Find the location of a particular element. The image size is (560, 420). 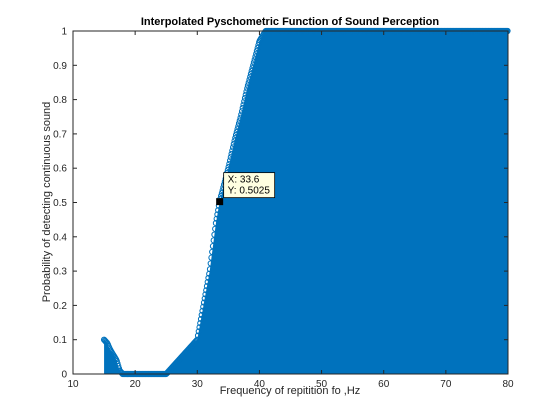

x-tick-label: 50 is located at coordinates (322, 384).